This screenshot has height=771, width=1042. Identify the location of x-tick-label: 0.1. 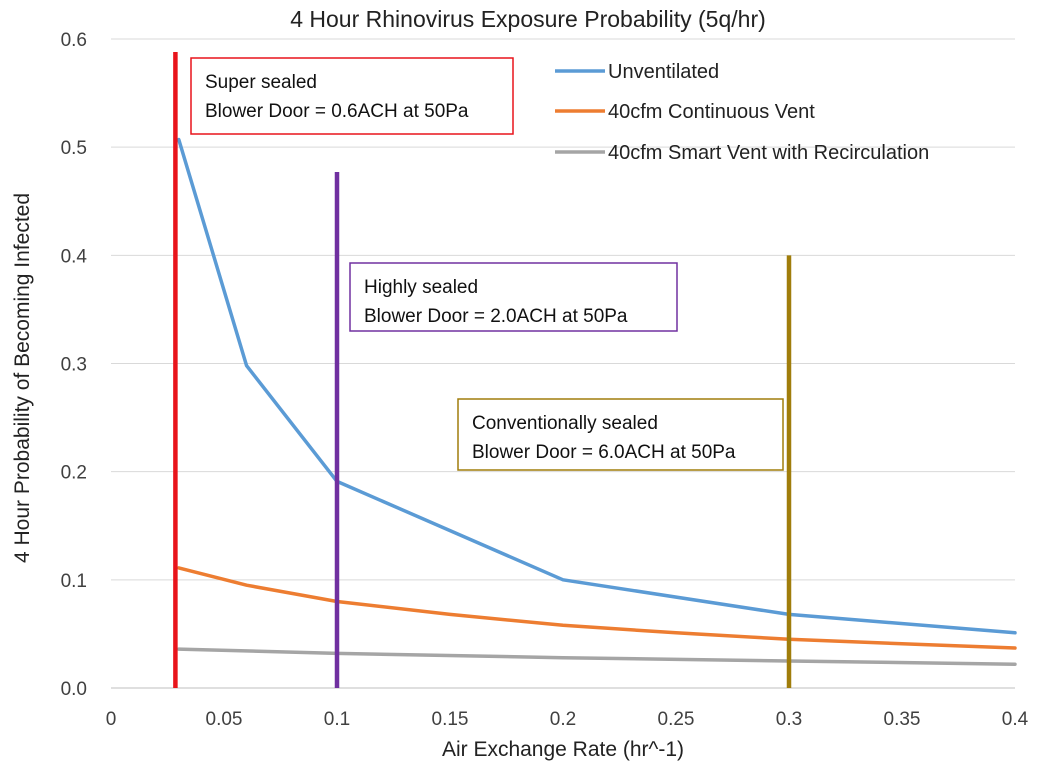
(337, 719).